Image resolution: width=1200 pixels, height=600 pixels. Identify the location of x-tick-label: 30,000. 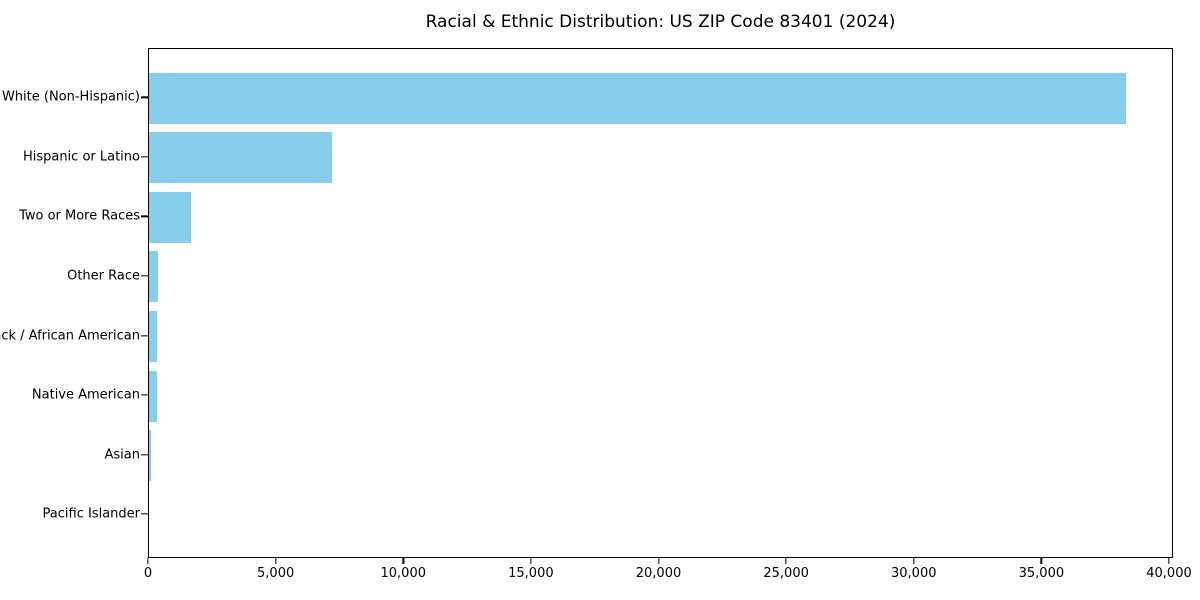
(914, 573).